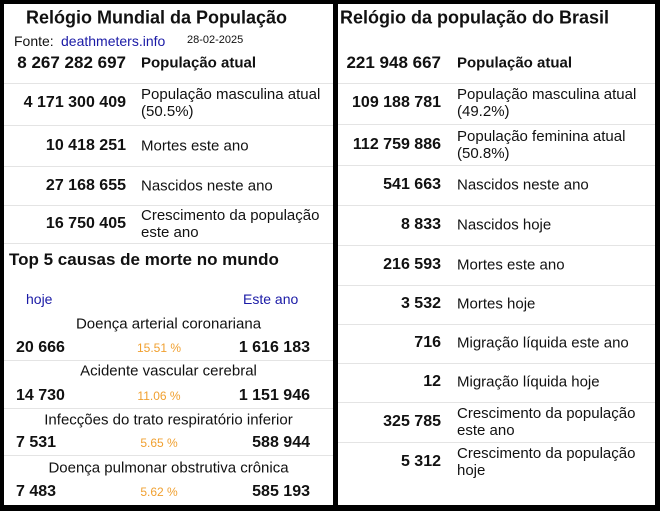 Image resolution: width=660 pixels, height=511 pixels. What do you see at coordinates (271, 299) in the screenshot?
I see `year-header: Este ano` at bounding box center [271, 299].